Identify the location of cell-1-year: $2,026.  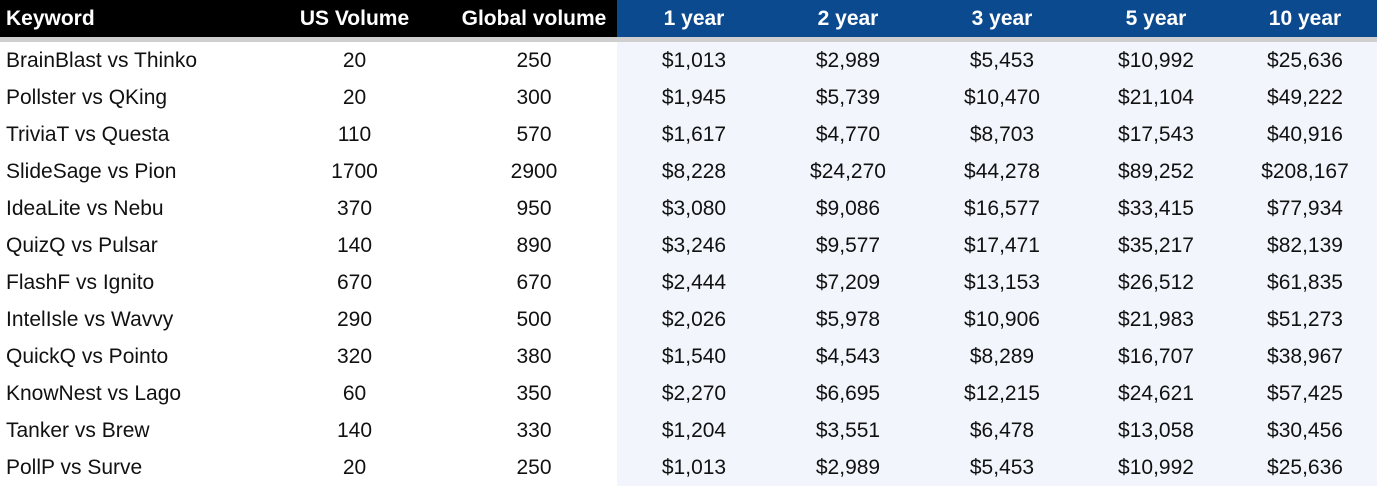
(694, 319).